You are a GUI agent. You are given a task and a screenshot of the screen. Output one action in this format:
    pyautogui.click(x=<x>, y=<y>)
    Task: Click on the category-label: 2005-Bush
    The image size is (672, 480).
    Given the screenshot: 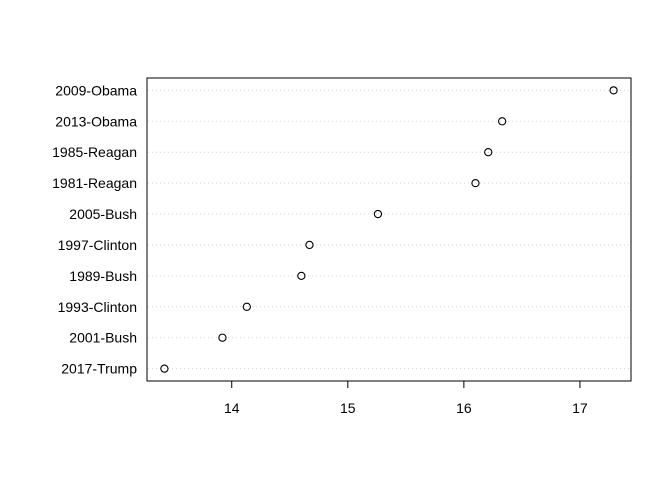 What is the action you would take?
    pyautogui.click(x=103, y=214)
    